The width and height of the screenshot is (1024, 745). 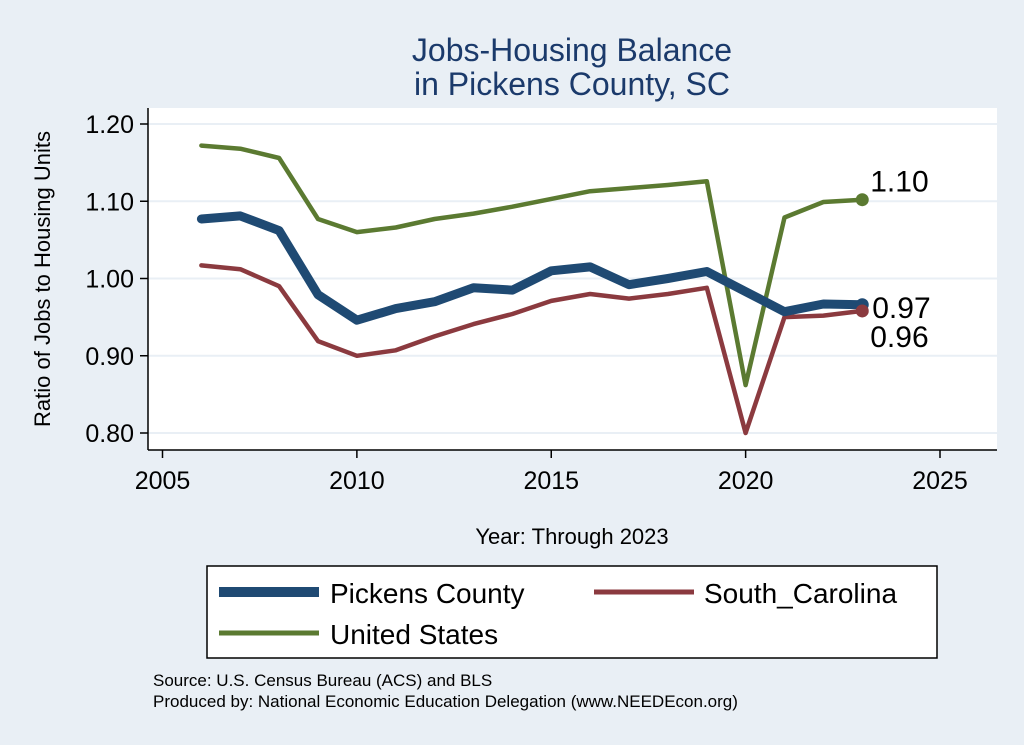 I want to click on y-tick-label: 1.20, so click(x=109, y=125).